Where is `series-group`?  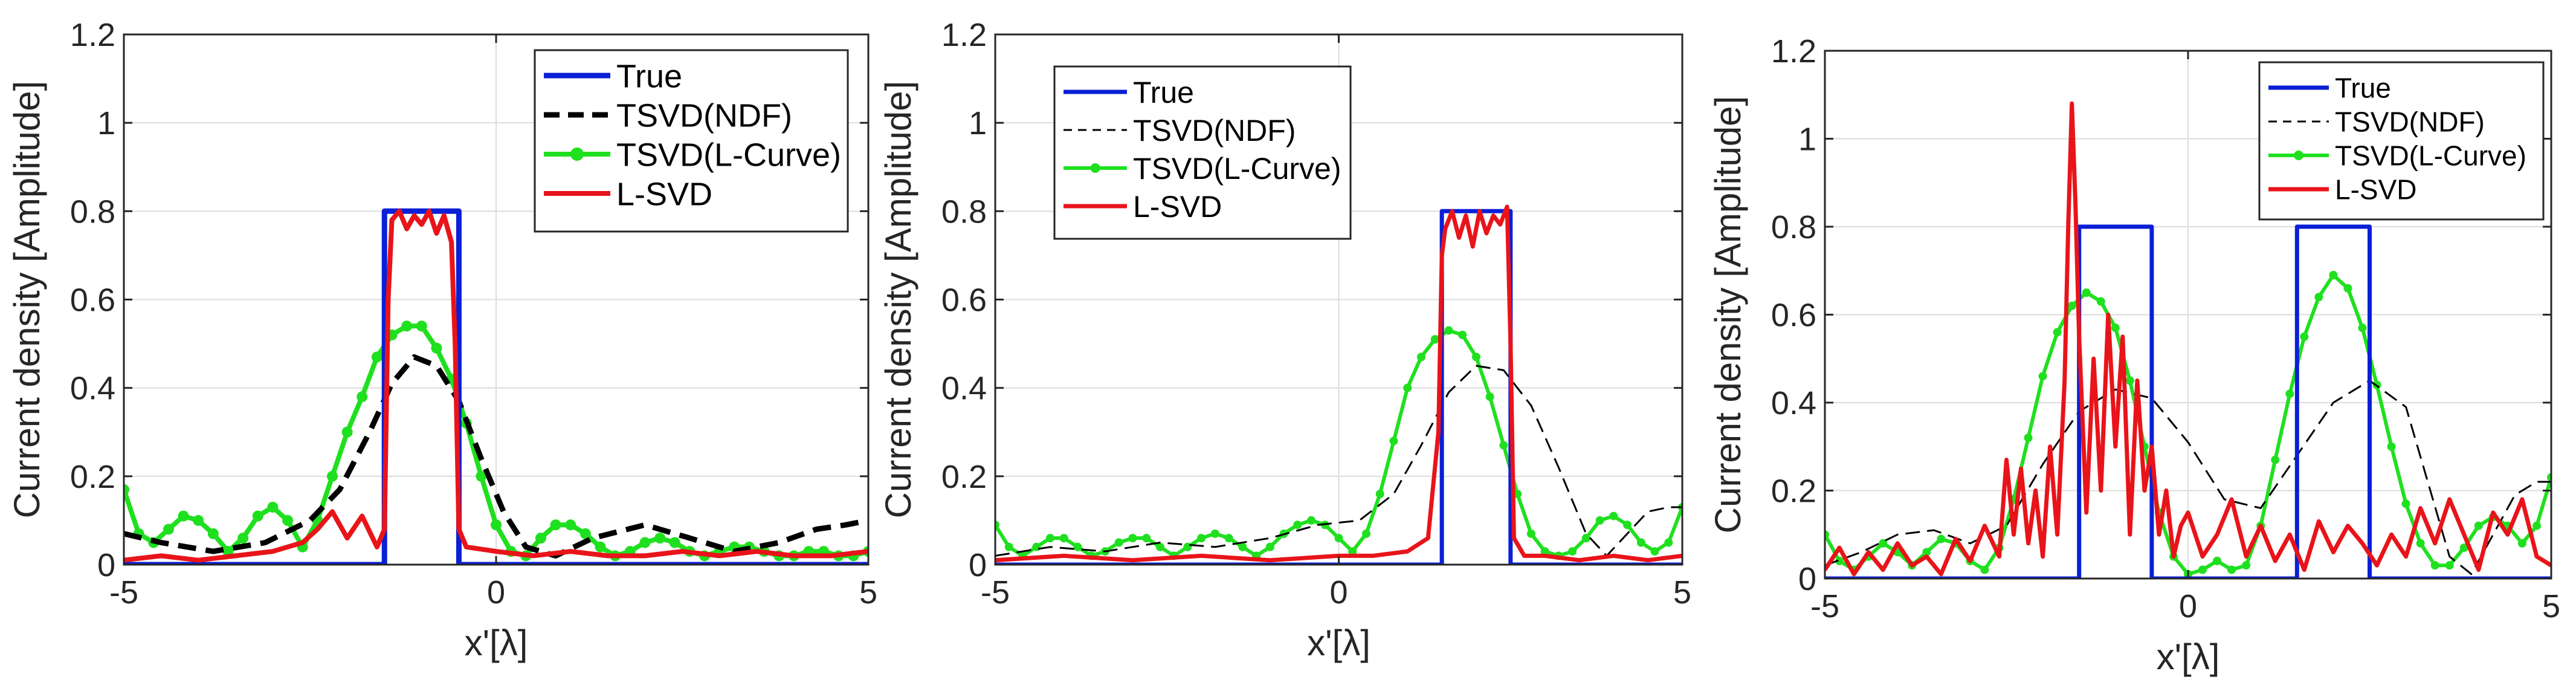
series-group is located at coordinates (1339, 384).